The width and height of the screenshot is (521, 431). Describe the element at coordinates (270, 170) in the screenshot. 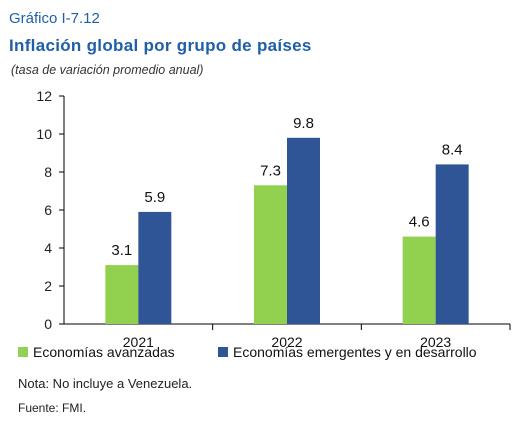

I see `data-label: 7.3` at that location.